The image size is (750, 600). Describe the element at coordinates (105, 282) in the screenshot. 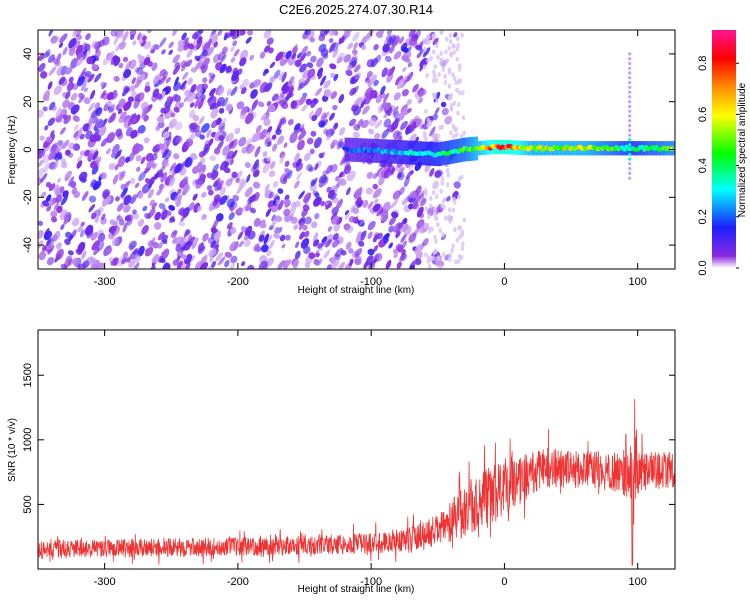

I see `spectrogram-x-tick-label: -300` at that location.